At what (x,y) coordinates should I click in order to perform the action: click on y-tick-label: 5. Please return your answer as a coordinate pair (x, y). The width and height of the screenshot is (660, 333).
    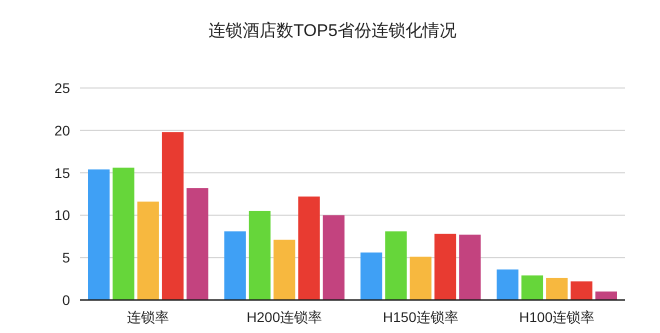
    Looking at the image, I should click on (66, 258).